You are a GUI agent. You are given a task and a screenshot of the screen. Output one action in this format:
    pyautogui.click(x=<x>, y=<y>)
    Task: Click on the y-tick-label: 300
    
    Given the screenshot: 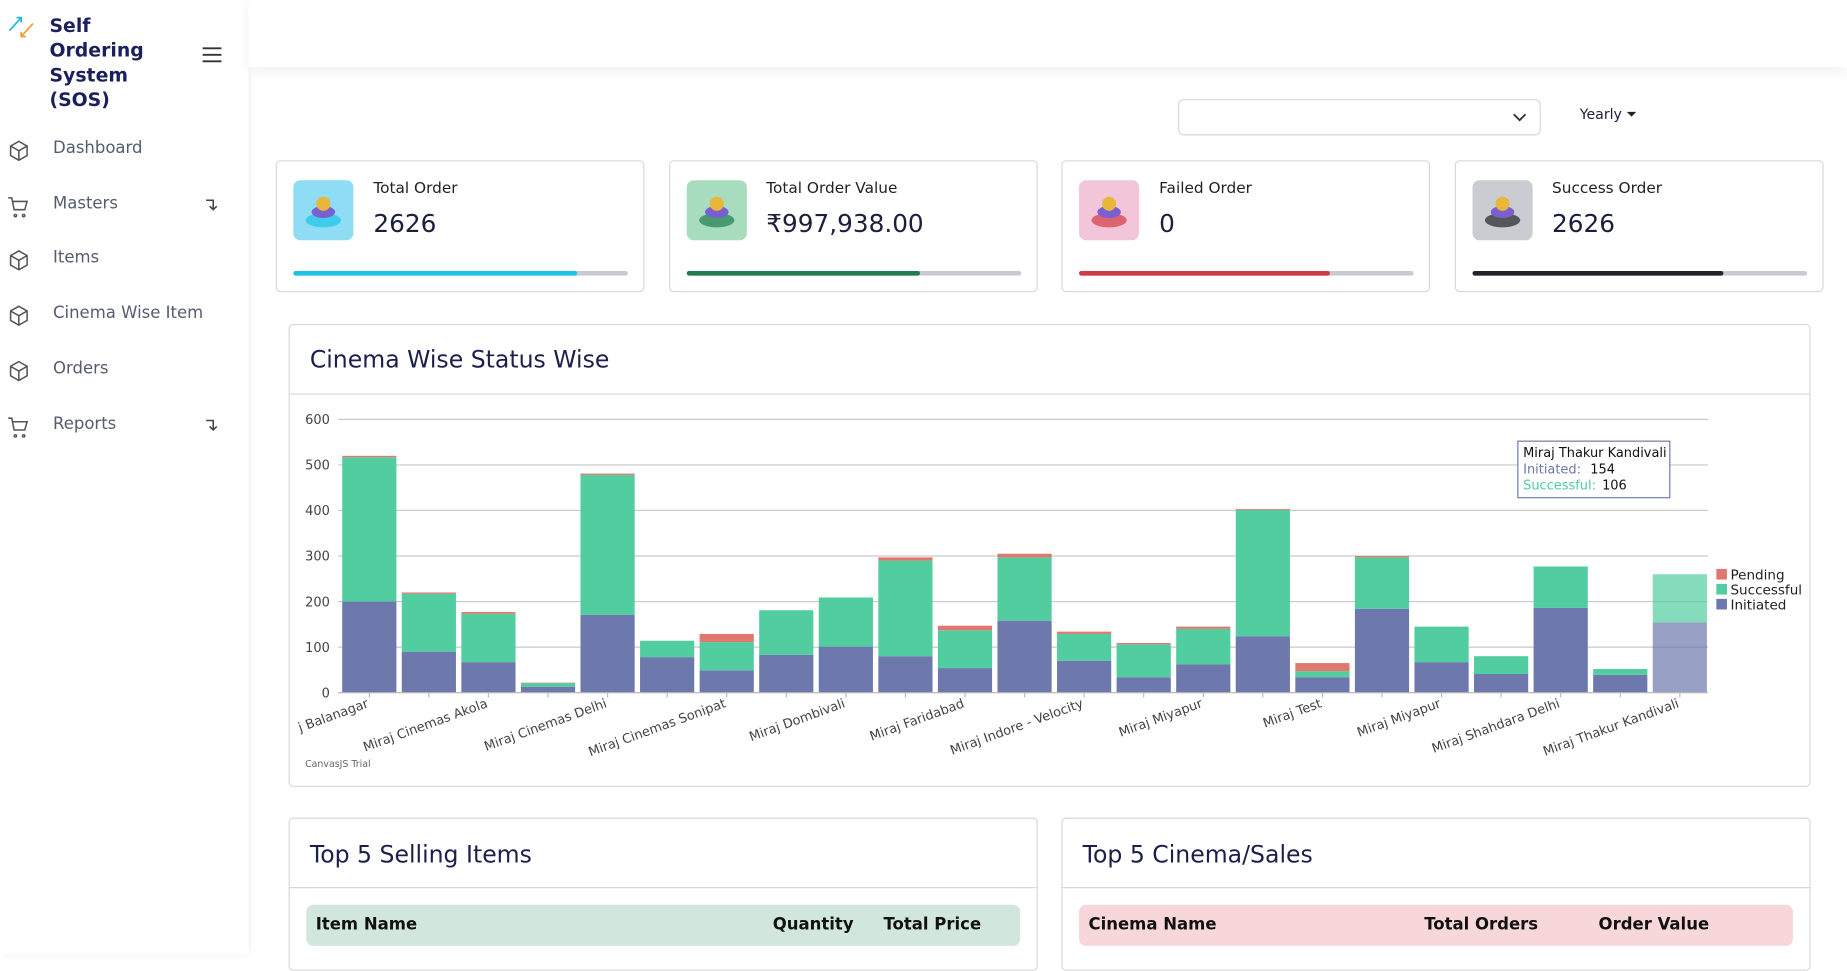 What is the action you would take?
    pyautogui.click(x=317, y=557)
    